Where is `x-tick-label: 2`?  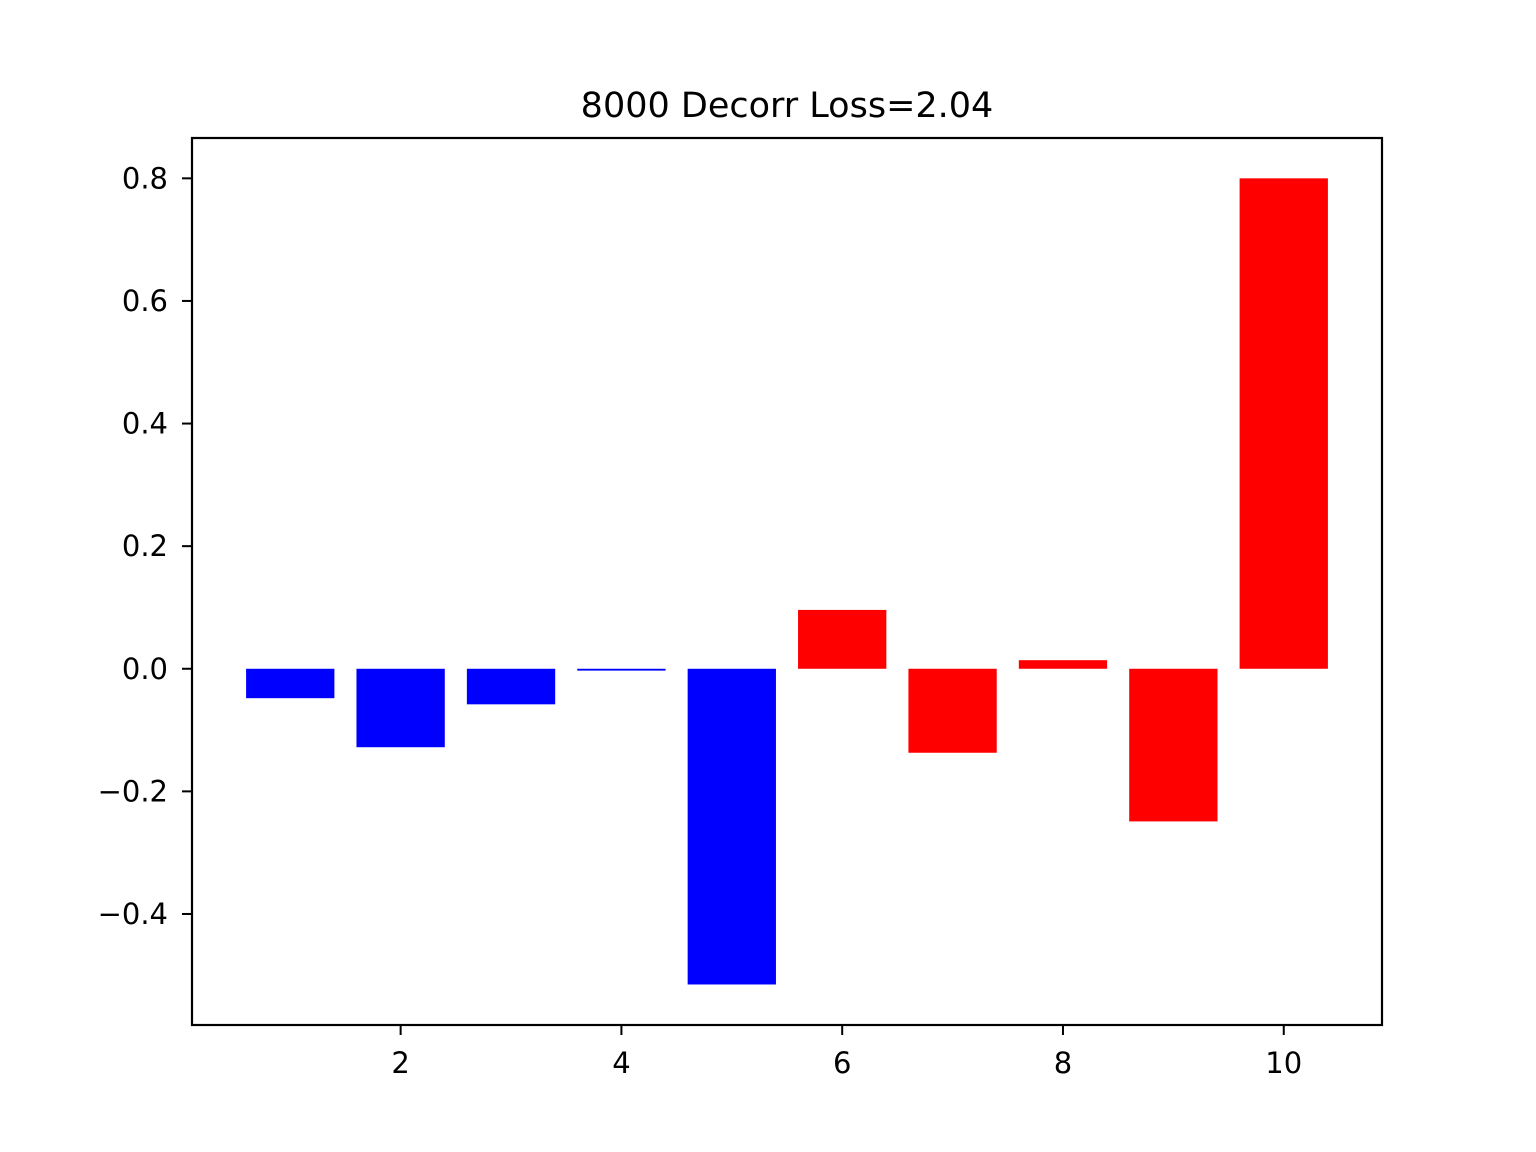 x-tick-label: 2 is located at coordinates (400, 1063).